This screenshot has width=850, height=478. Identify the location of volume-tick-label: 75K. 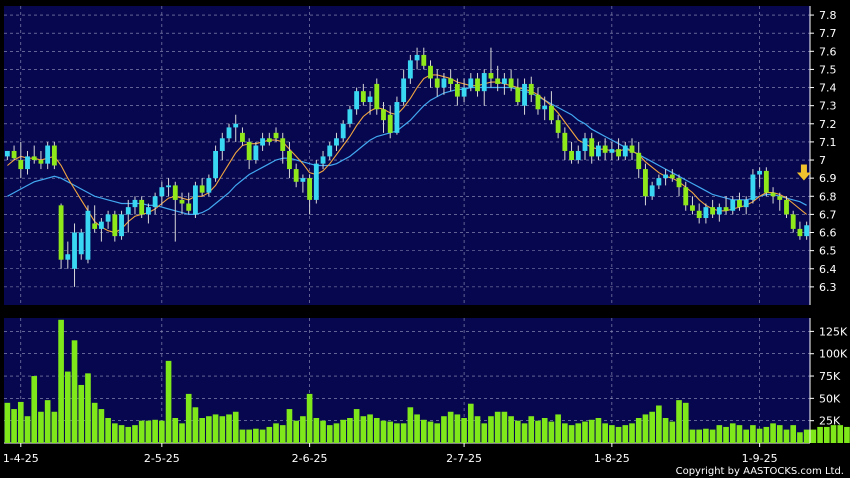
(830, 376).